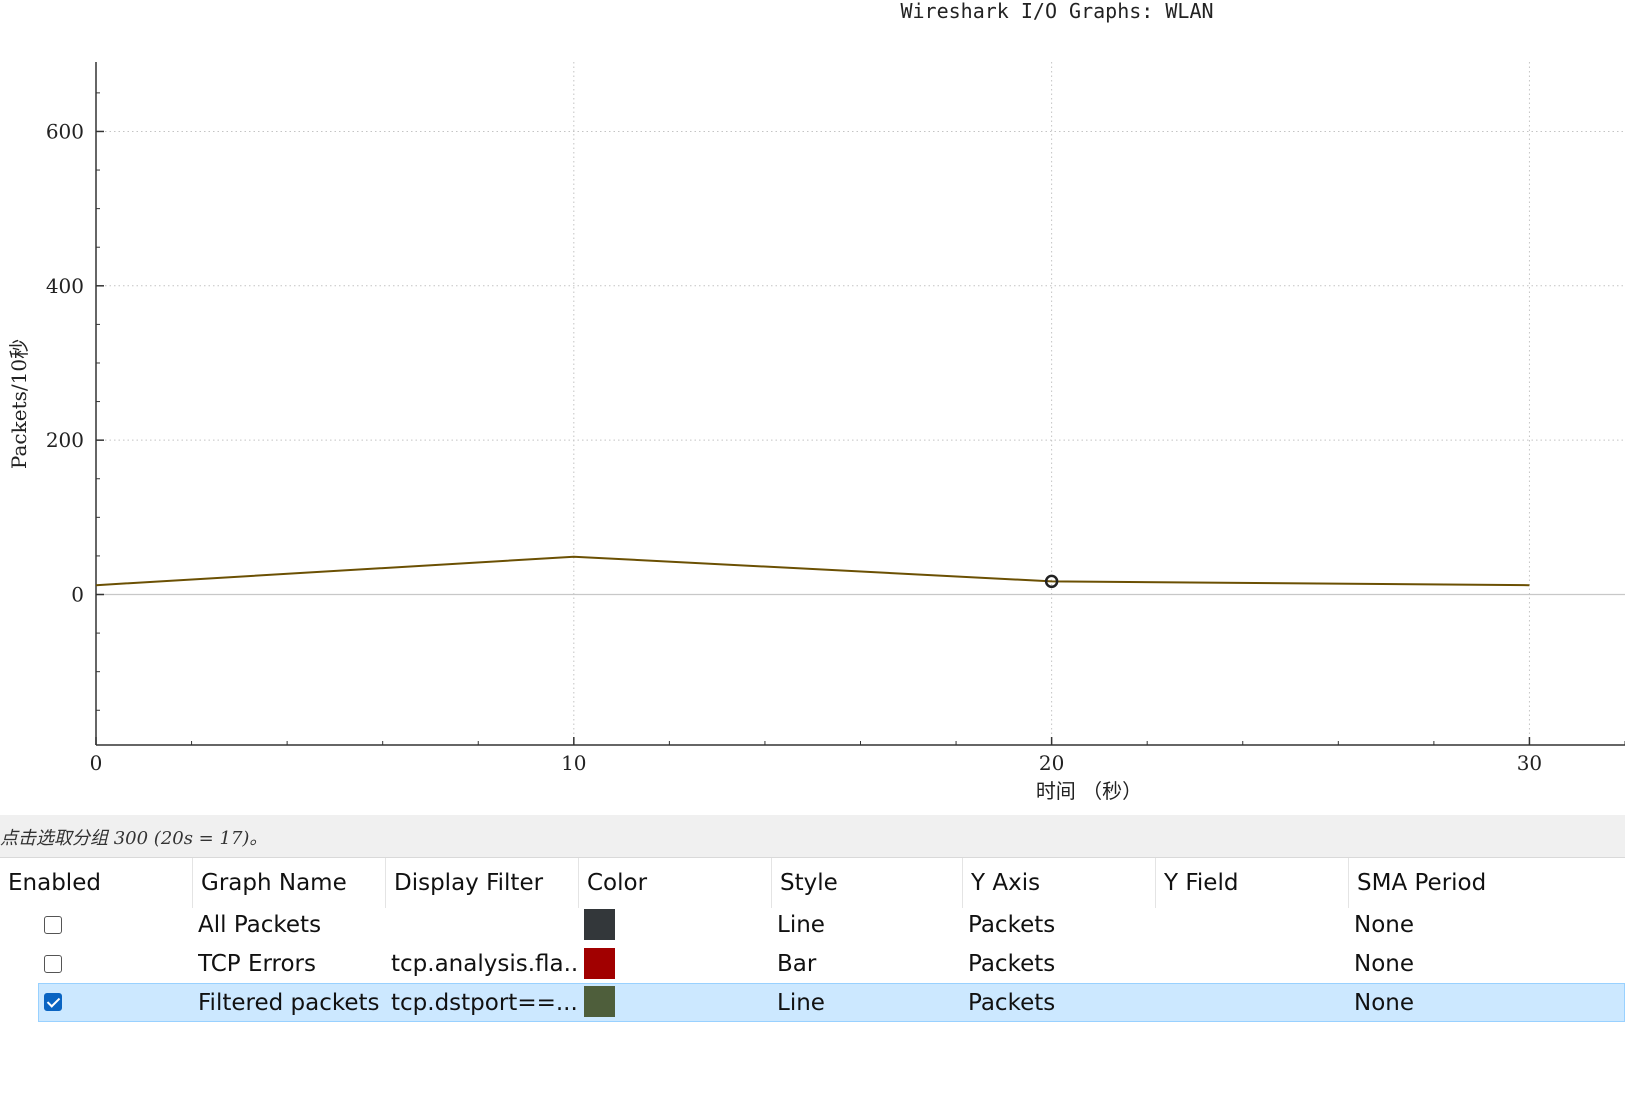 This screenshot has height=1119, width=1625. I want to click on header-graph-name: Graph Name, so click(288, 883).